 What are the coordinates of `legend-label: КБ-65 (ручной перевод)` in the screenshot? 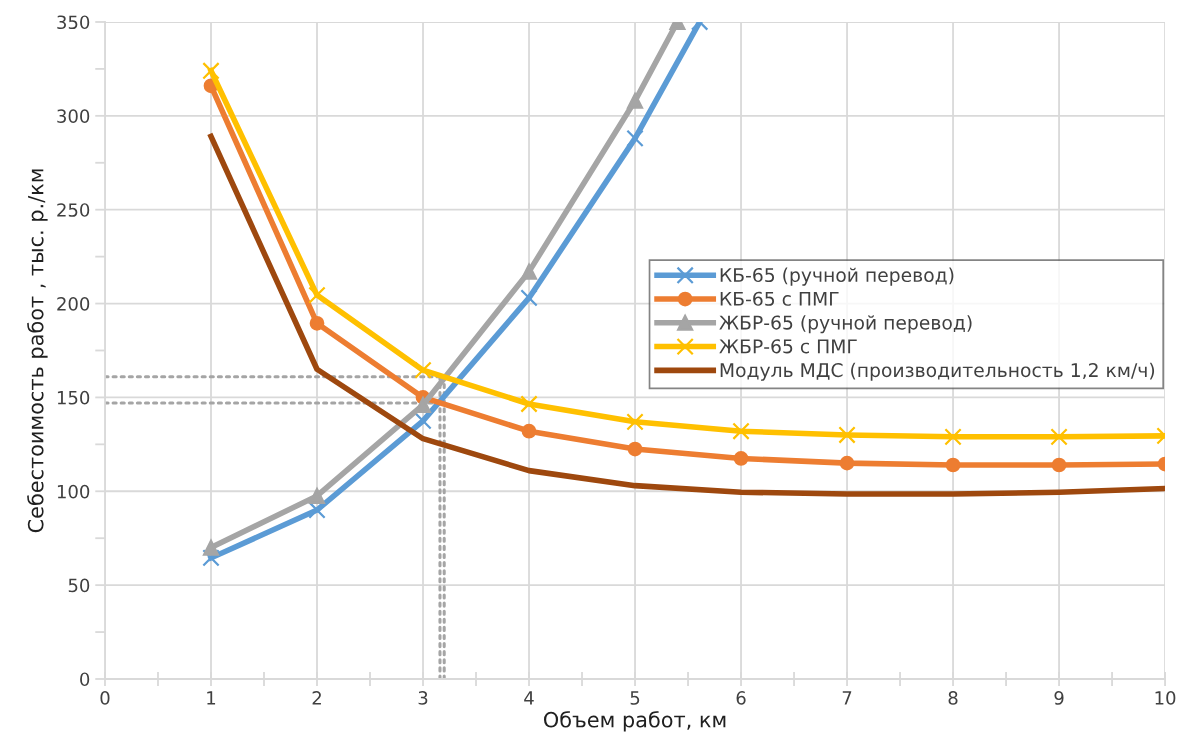 It's located at (837, 276).